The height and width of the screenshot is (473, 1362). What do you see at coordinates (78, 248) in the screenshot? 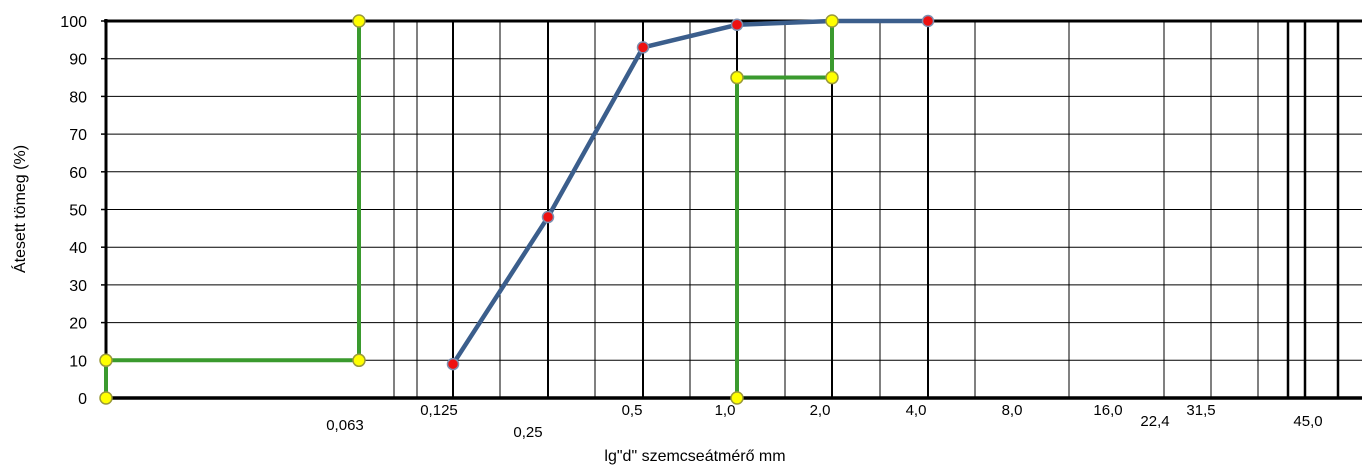
I see `y-tick-label: 40` at bounding box center [78, 248].